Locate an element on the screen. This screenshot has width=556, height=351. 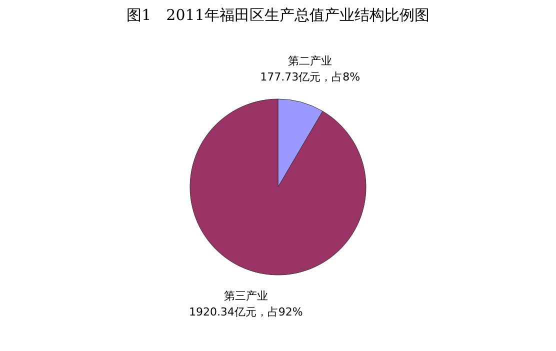
chart-title: 图1 2011年福田区生产总值产业结构比例图 is located at coordinates (278, 15).